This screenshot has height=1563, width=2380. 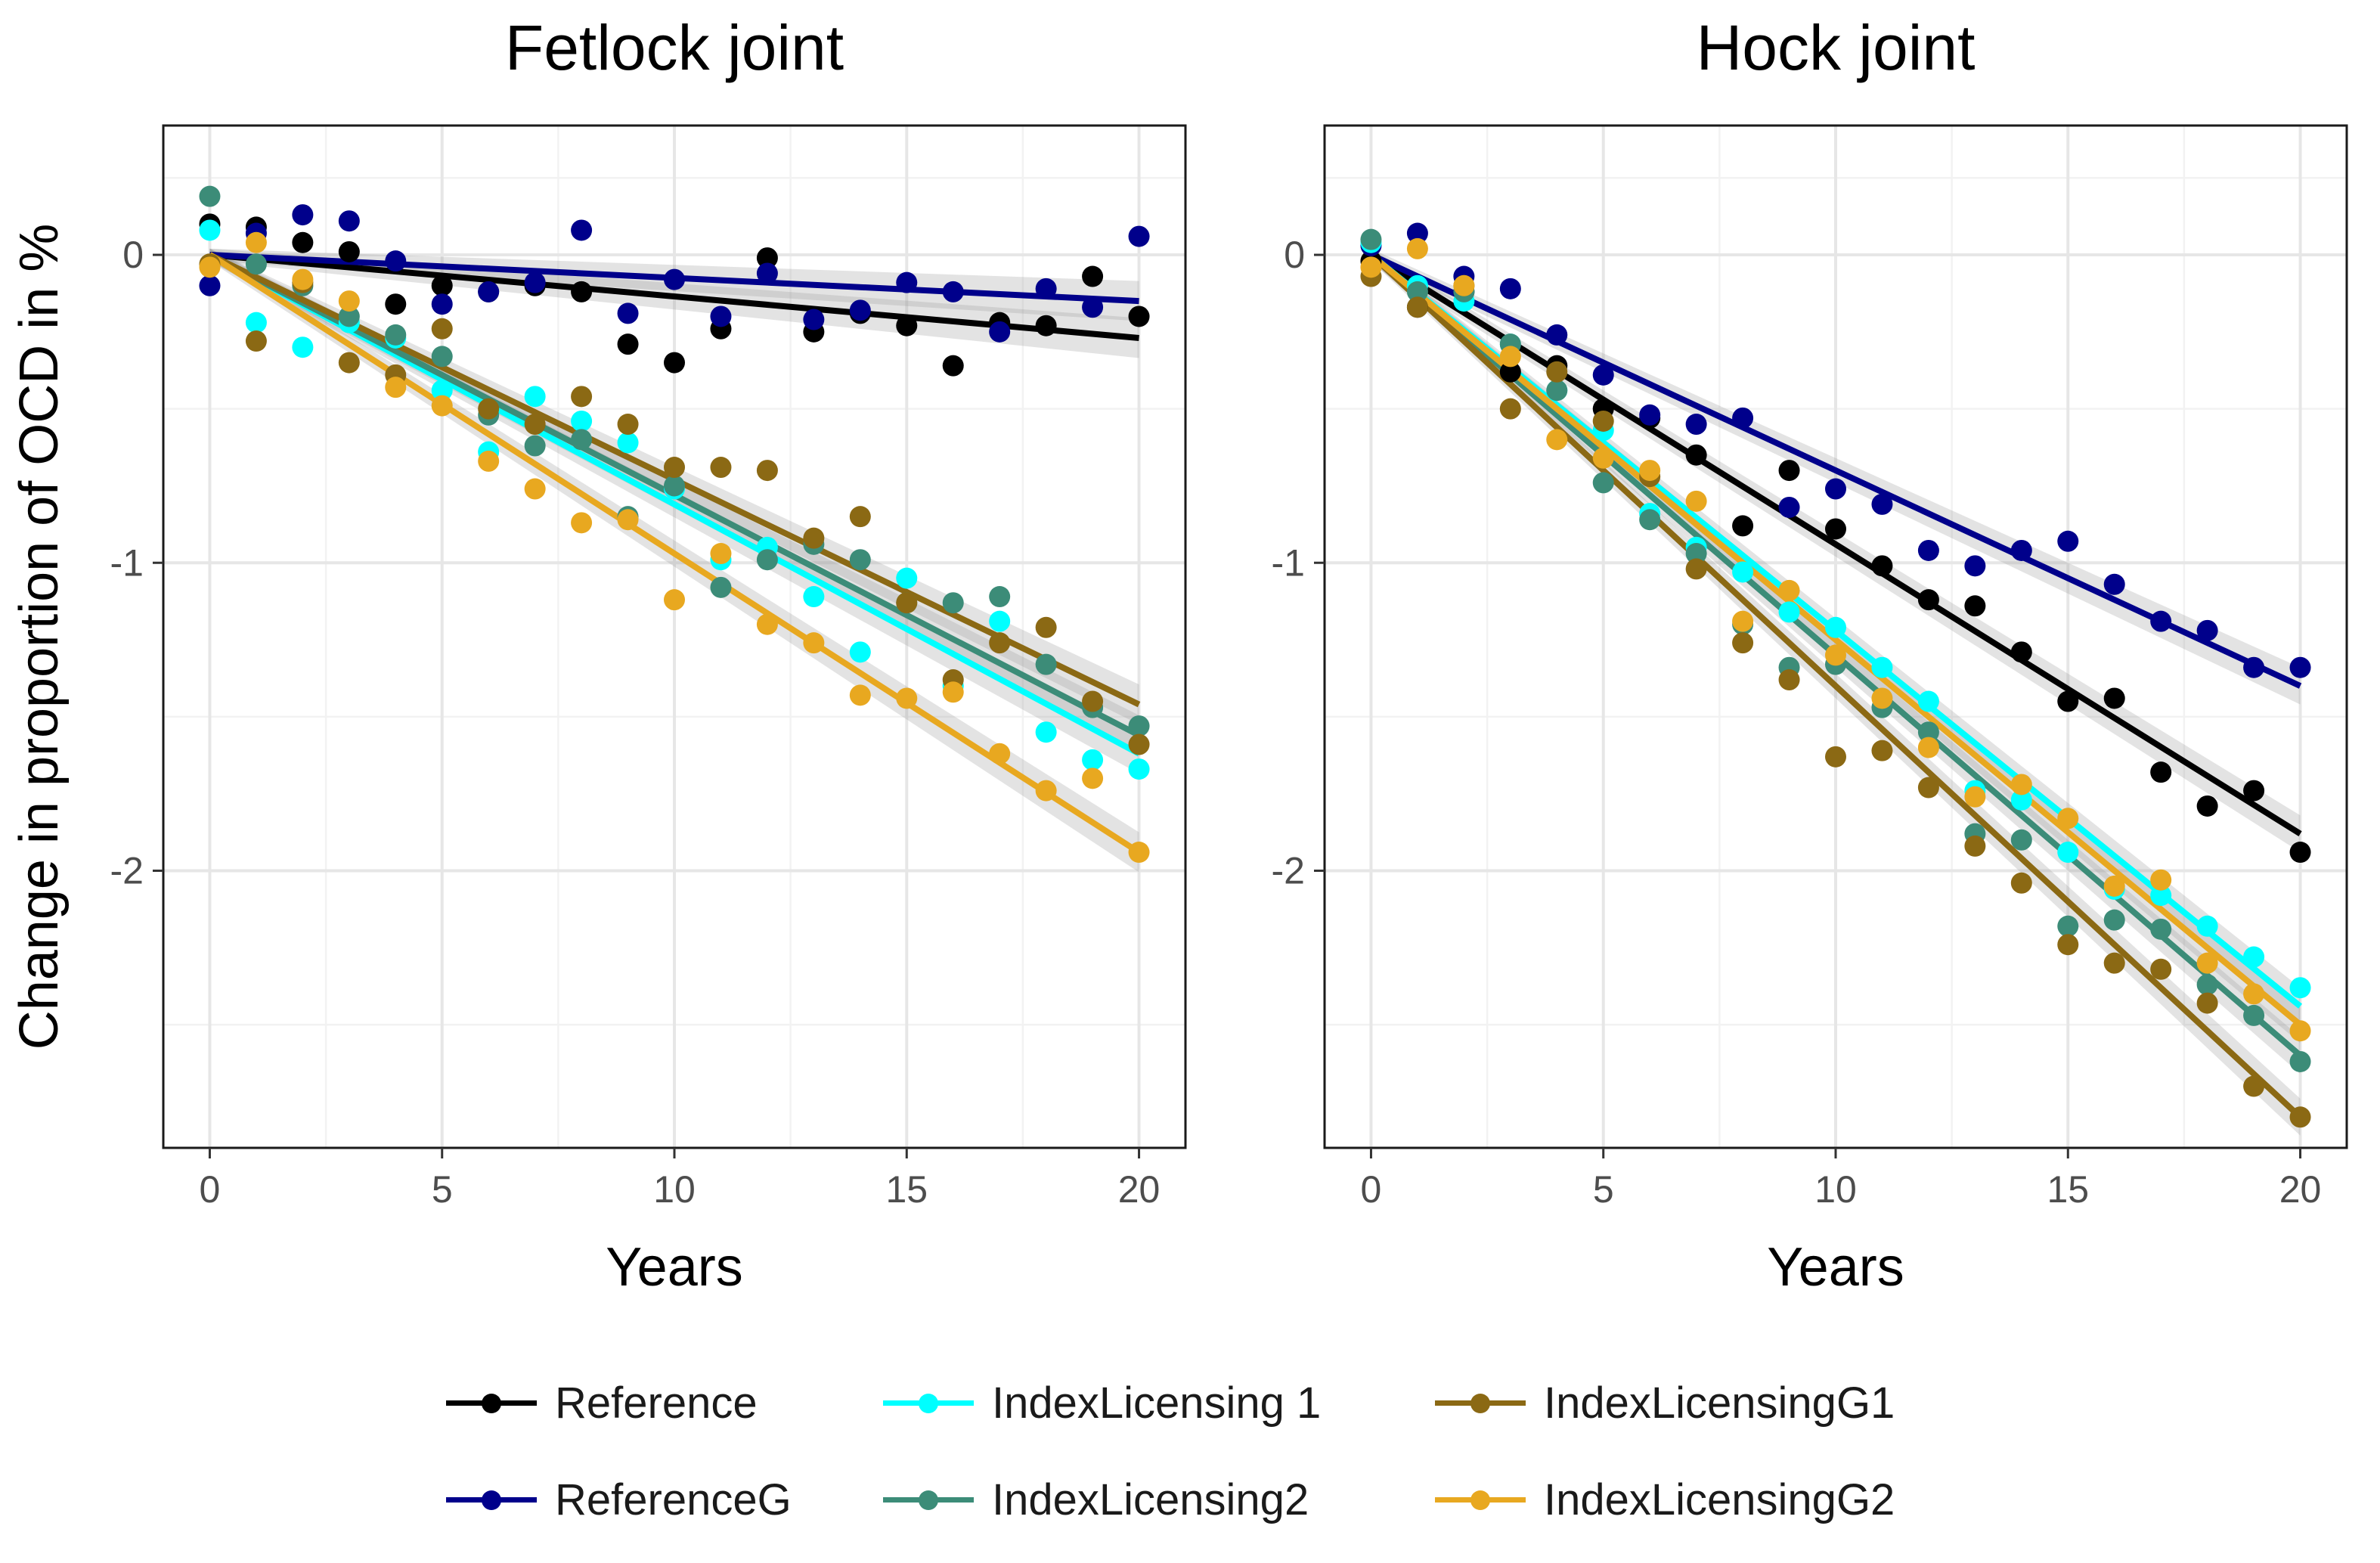 What do you see at coordinates (1836, 48) in the screenshot?
I see `panel-2-title: Hock joint` at bounding box center [1836, 48].